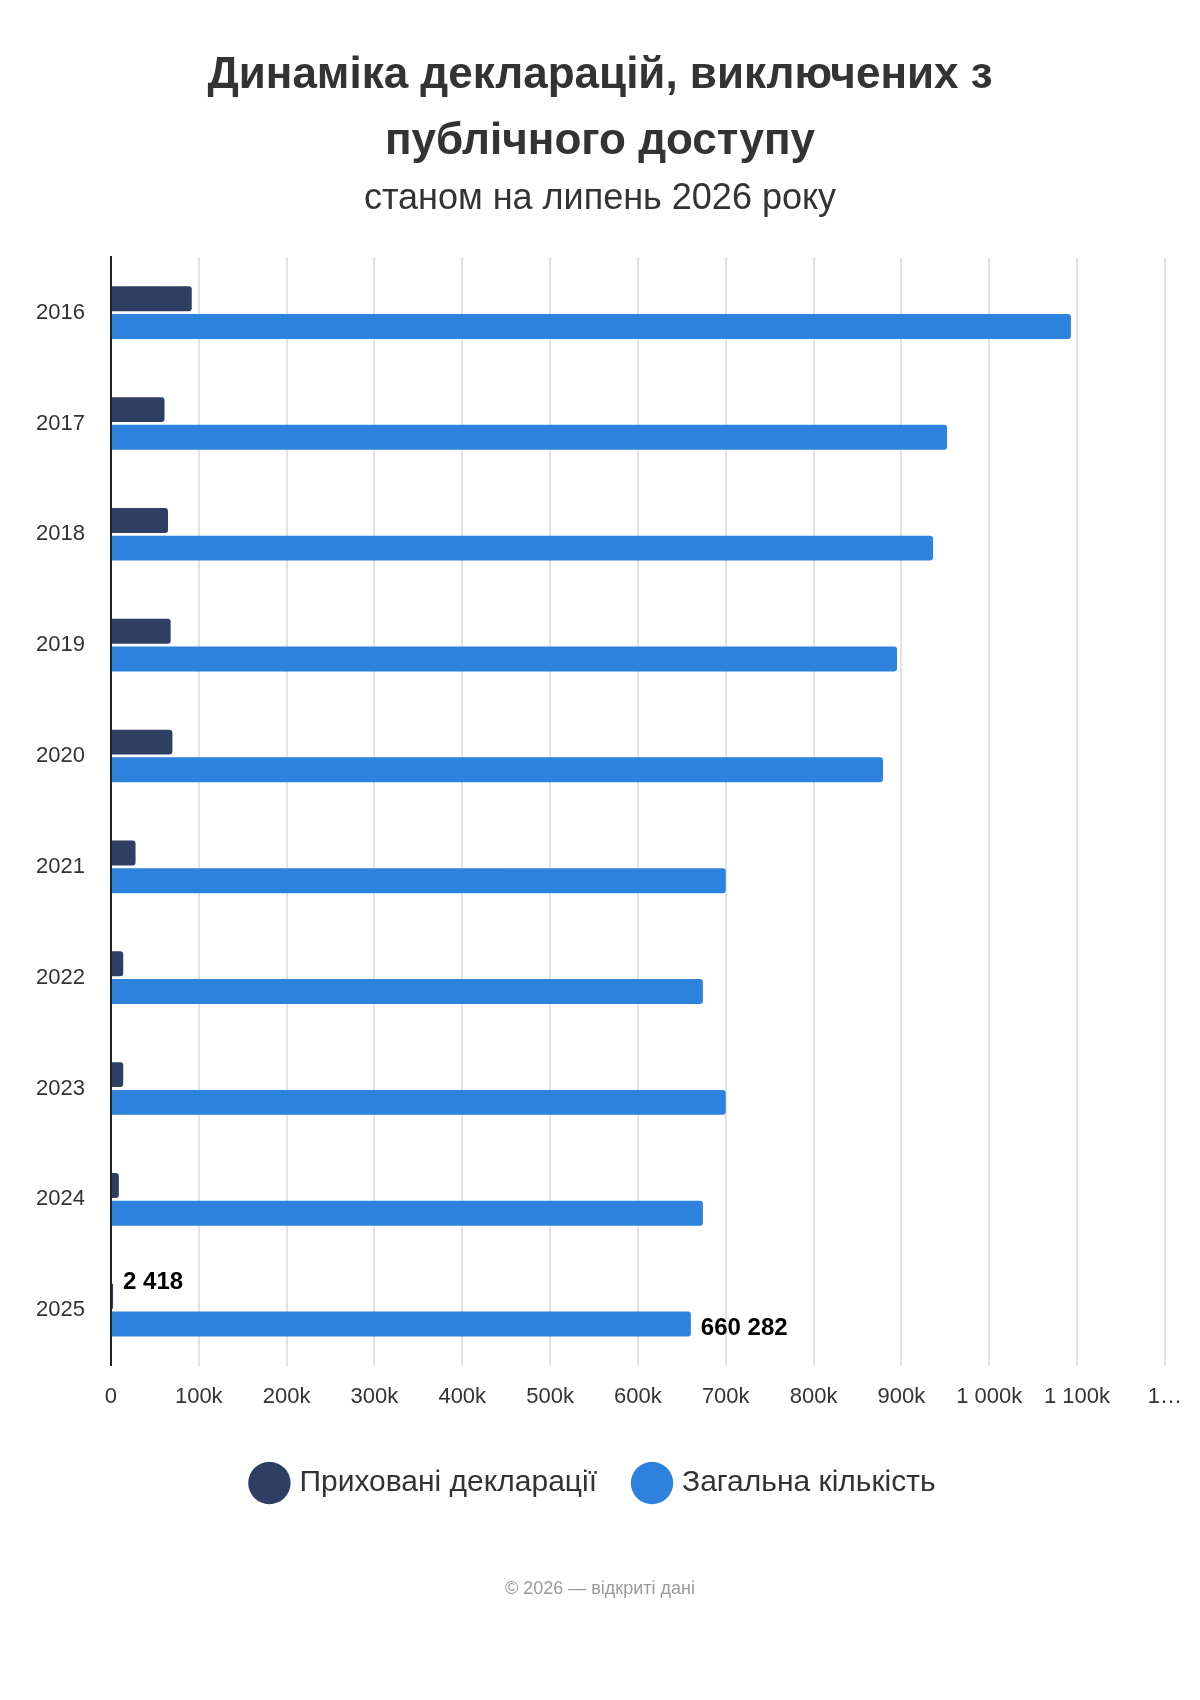 This screenshot has height=1700, width=1200. What do you see at coordinates (638, 1395) in the screenshot?
I see `x-tick-label: 600k` at bounding box center [638, 1395].